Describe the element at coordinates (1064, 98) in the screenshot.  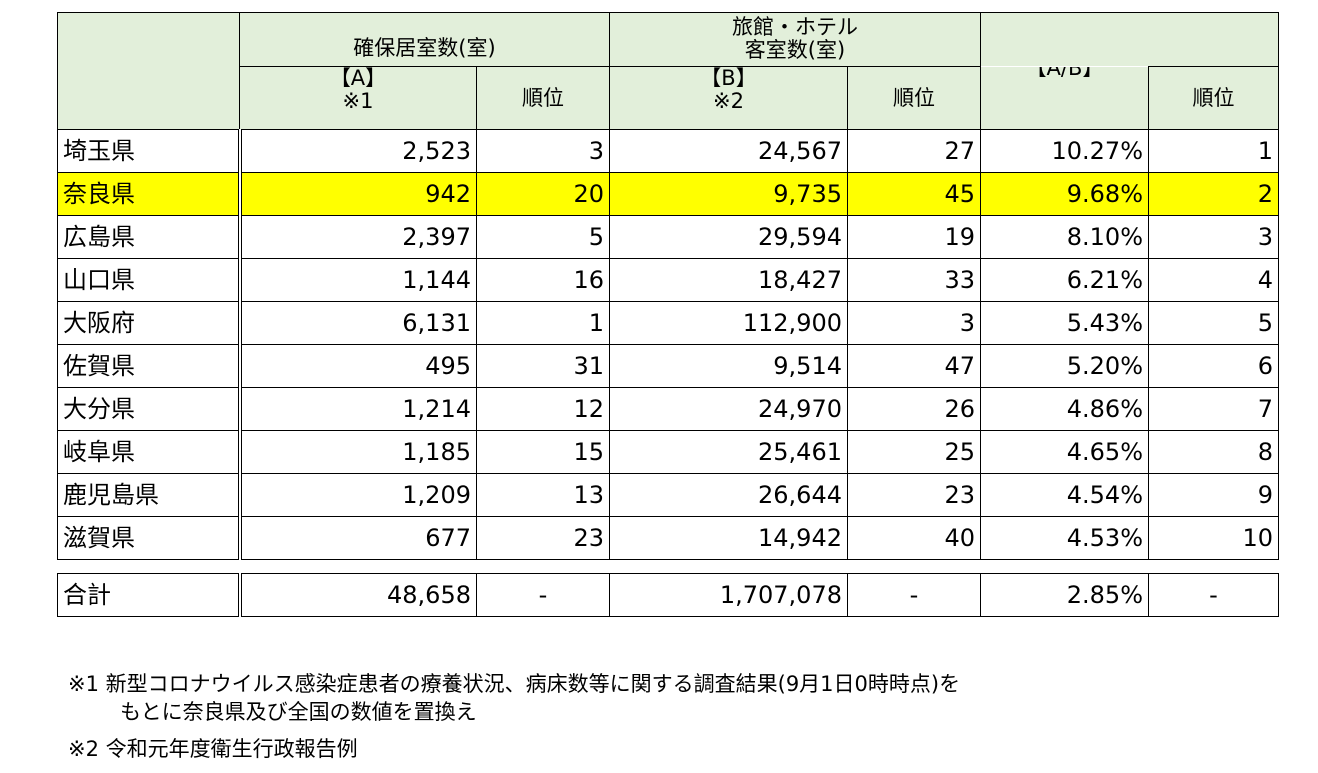
I see `header-ab-cell: 【A/B】` at that location.